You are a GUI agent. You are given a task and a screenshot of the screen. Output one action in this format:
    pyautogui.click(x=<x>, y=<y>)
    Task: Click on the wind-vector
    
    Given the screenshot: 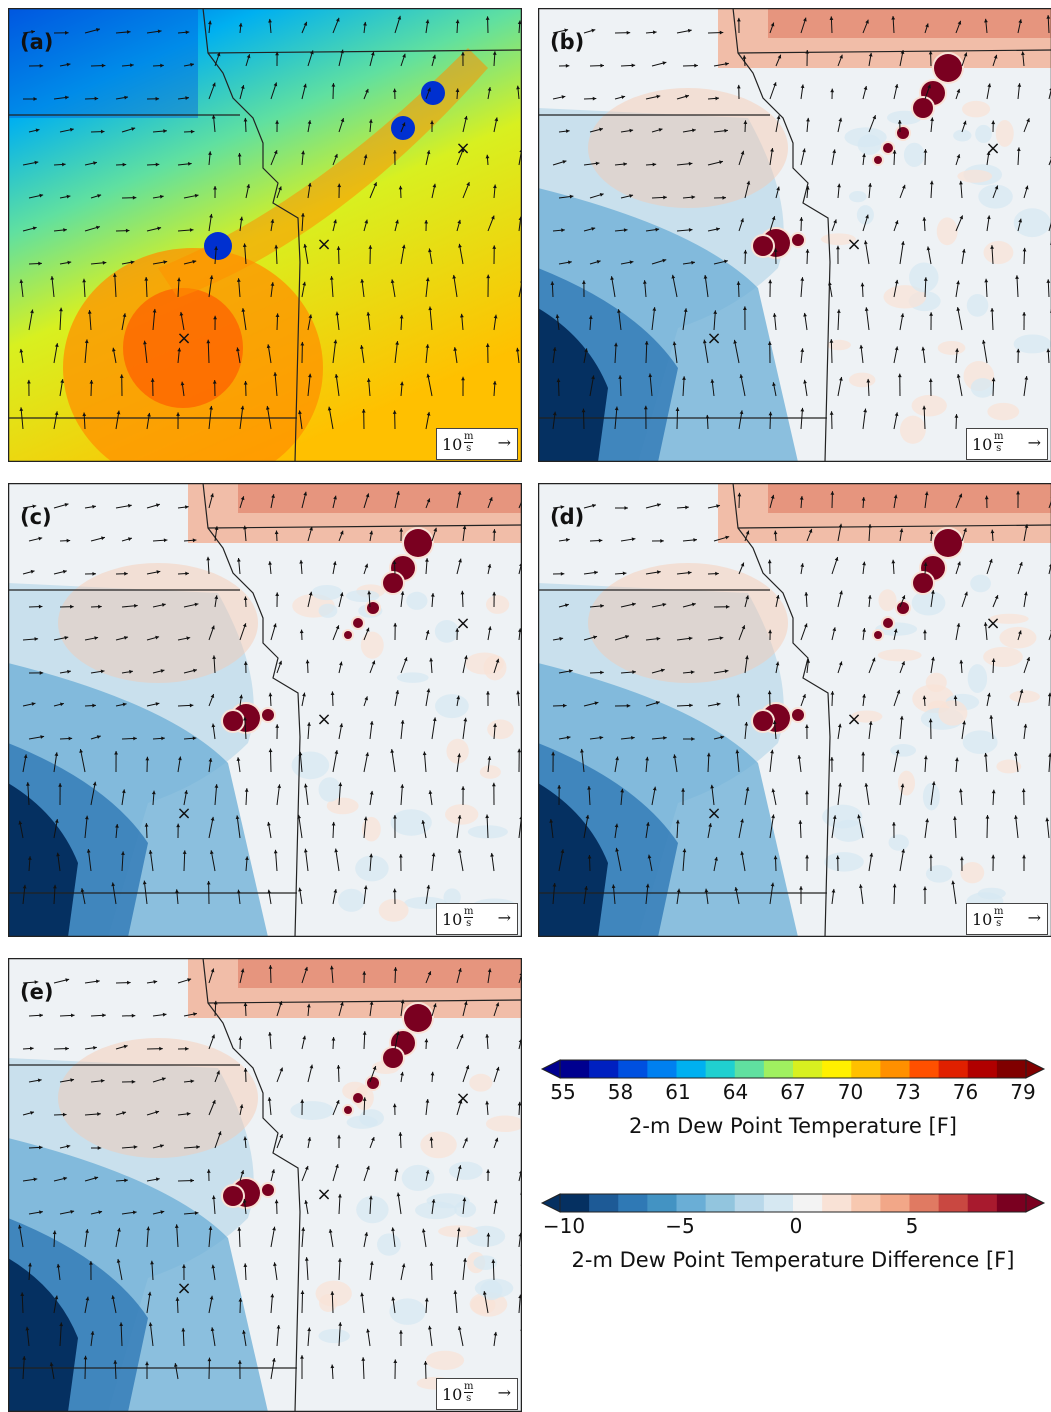 What is the action you would take?
    pyautogui.click(x=270, y=760)
    